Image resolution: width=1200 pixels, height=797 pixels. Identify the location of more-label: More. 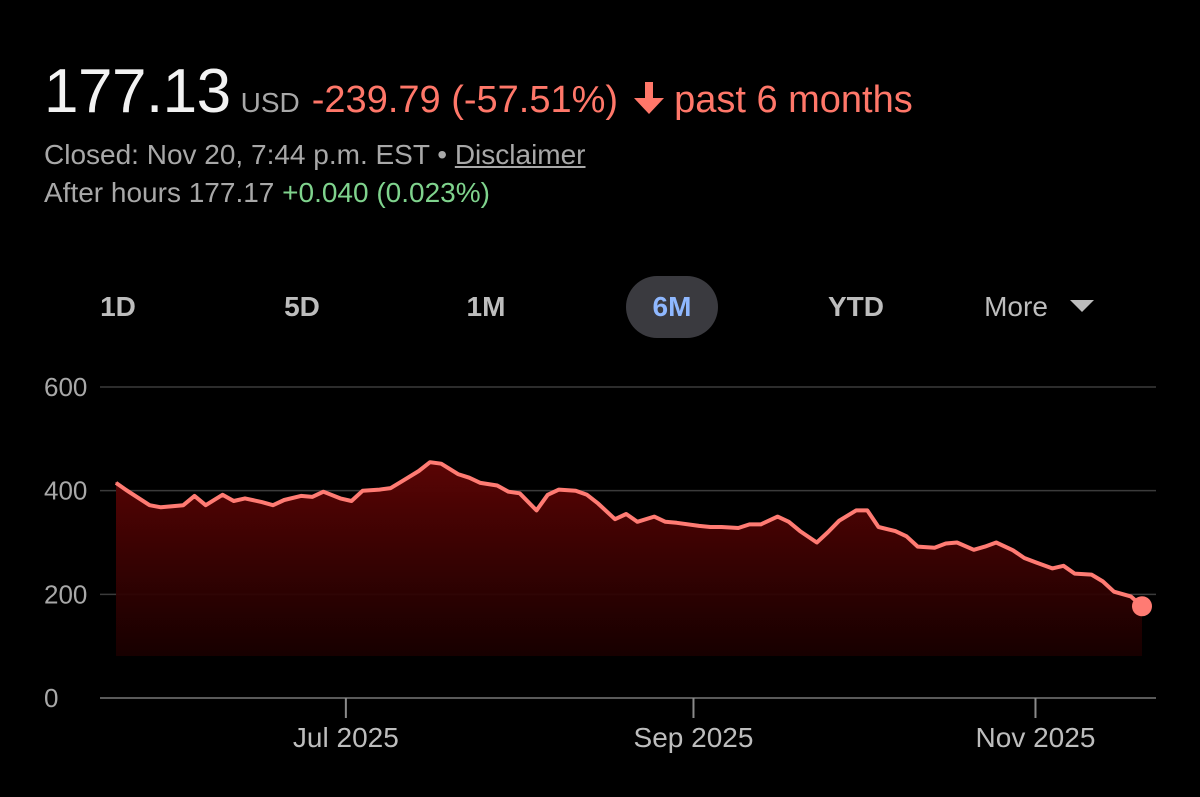
(1016, 306).